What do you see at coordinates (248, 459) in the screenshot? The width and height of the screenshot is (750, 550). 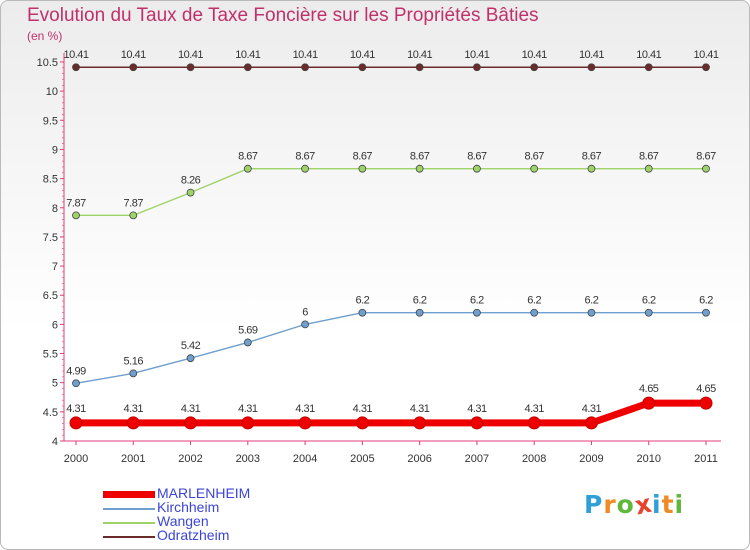 I see `x-tick-label: 2003` at bounding box center [248, 459].